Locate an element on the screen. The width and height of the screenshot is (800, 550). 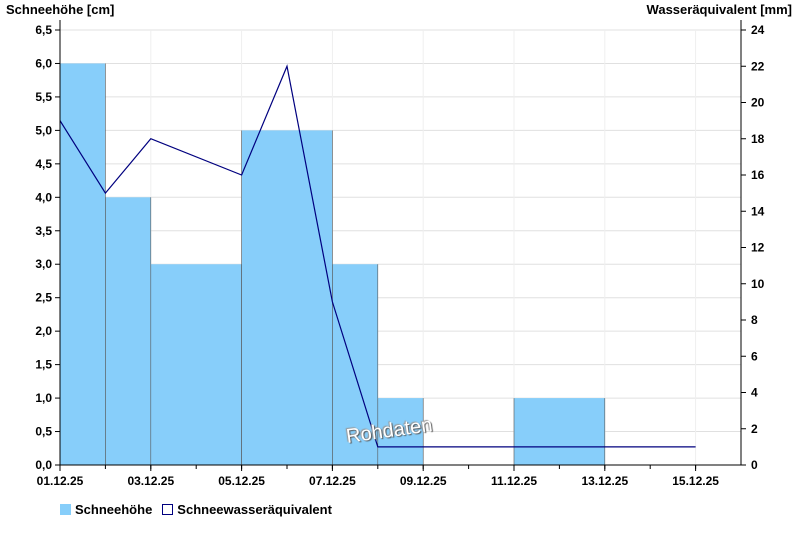
left-tick-label: 1,0 is located at coordinates (43, 398).